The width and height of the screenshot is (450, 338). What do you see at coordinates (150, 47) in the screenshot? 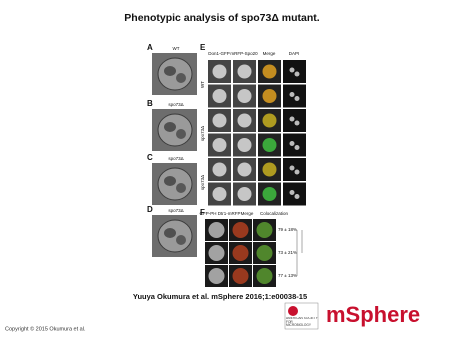
I see `panel-letter: A` at bounding box center [150, 47].